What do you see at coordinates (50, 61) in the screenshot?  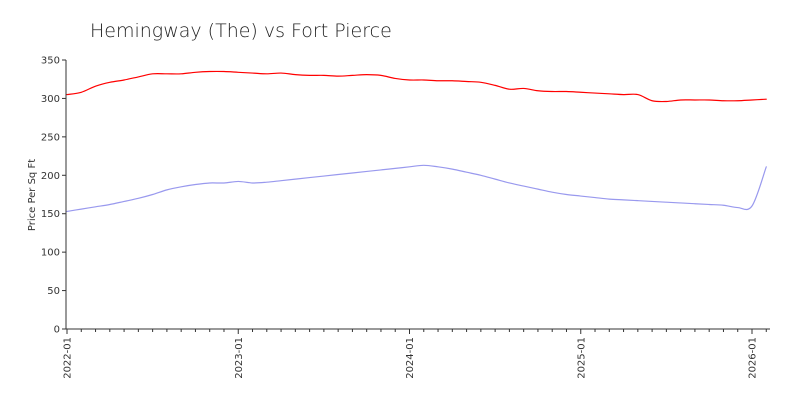 I see `y-tick-label: 350` at bounding box center [50, 61].